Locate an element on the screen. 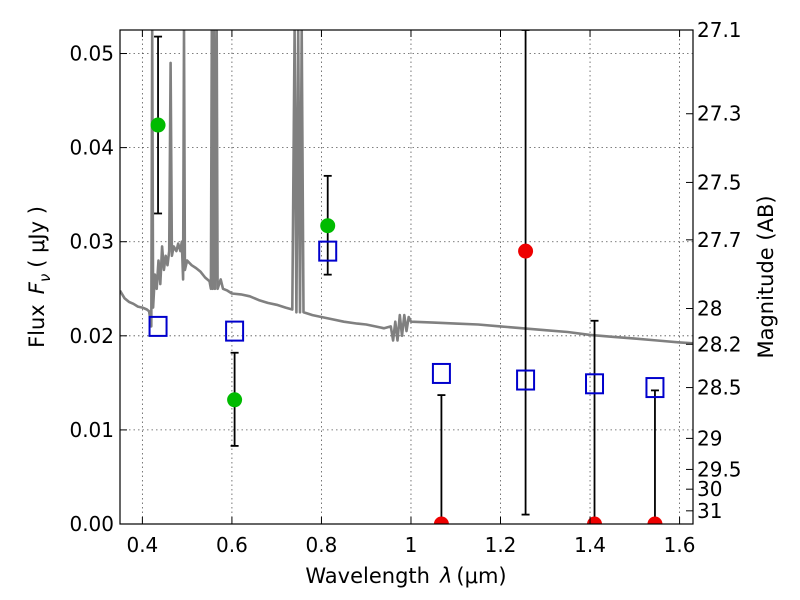  x-axis-unit: (μm) is located at coordinates (481, 576).